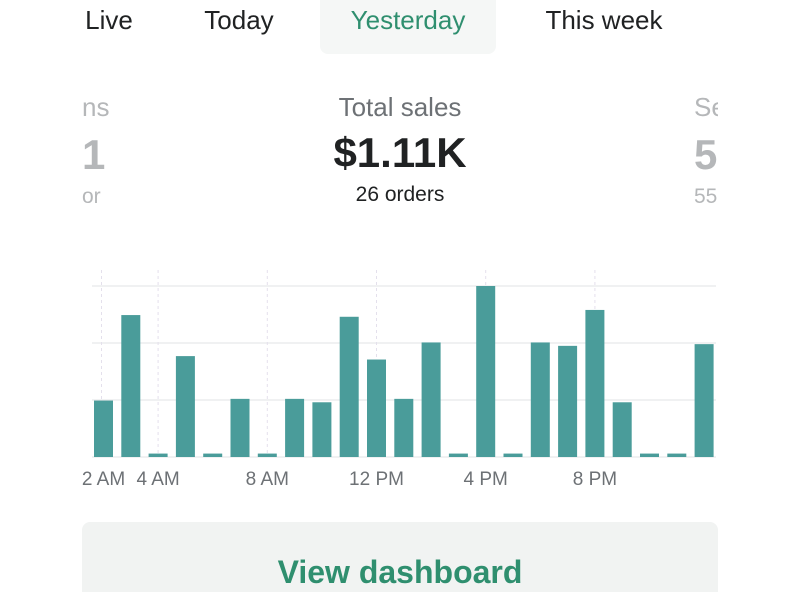 The image size is (800, 600). I want to click on x-tick-label-1: 4 AM, so click(157, 479).